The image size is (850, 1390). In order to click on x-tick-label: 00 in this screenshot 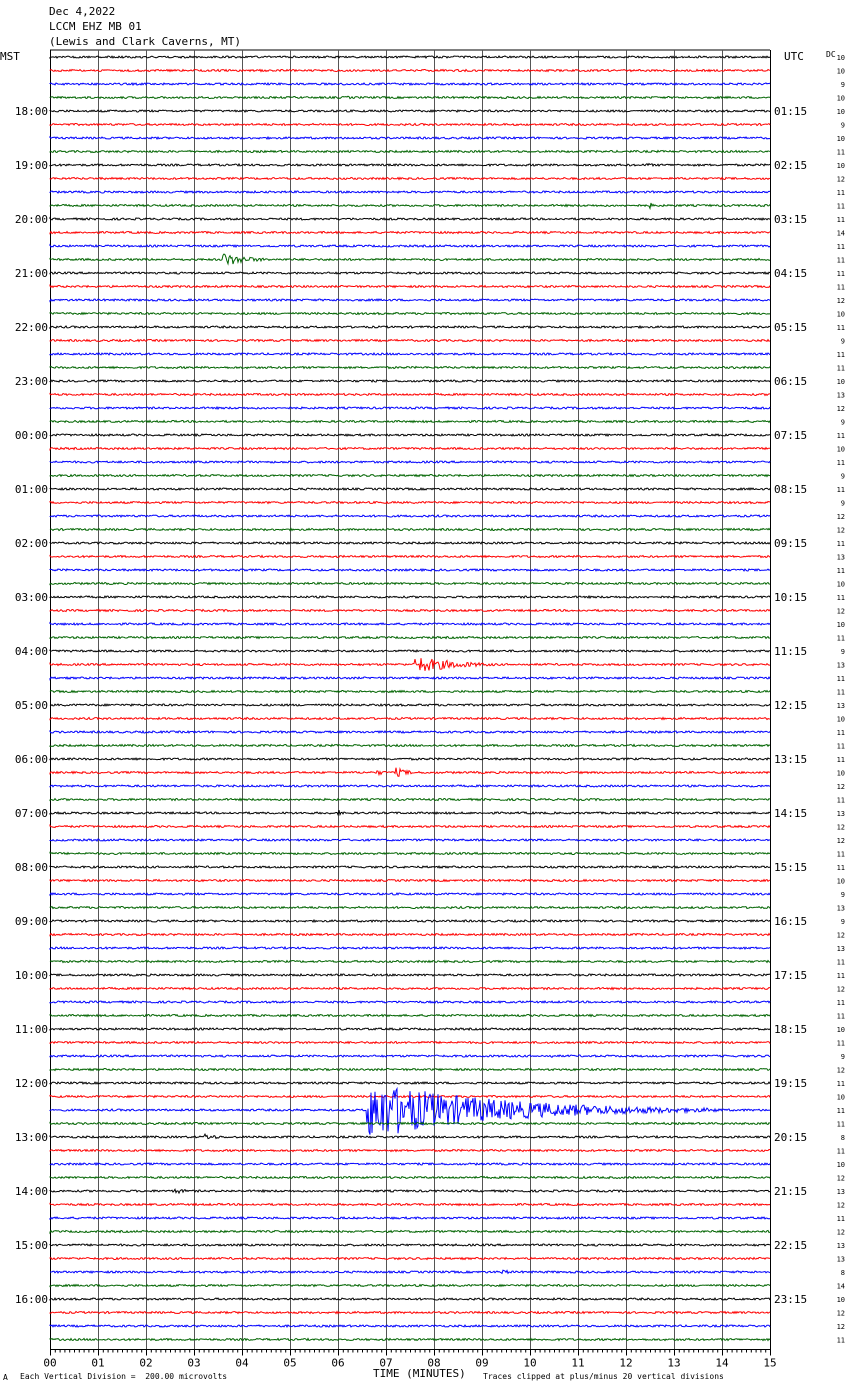, I will do `click(49, 1363)`.